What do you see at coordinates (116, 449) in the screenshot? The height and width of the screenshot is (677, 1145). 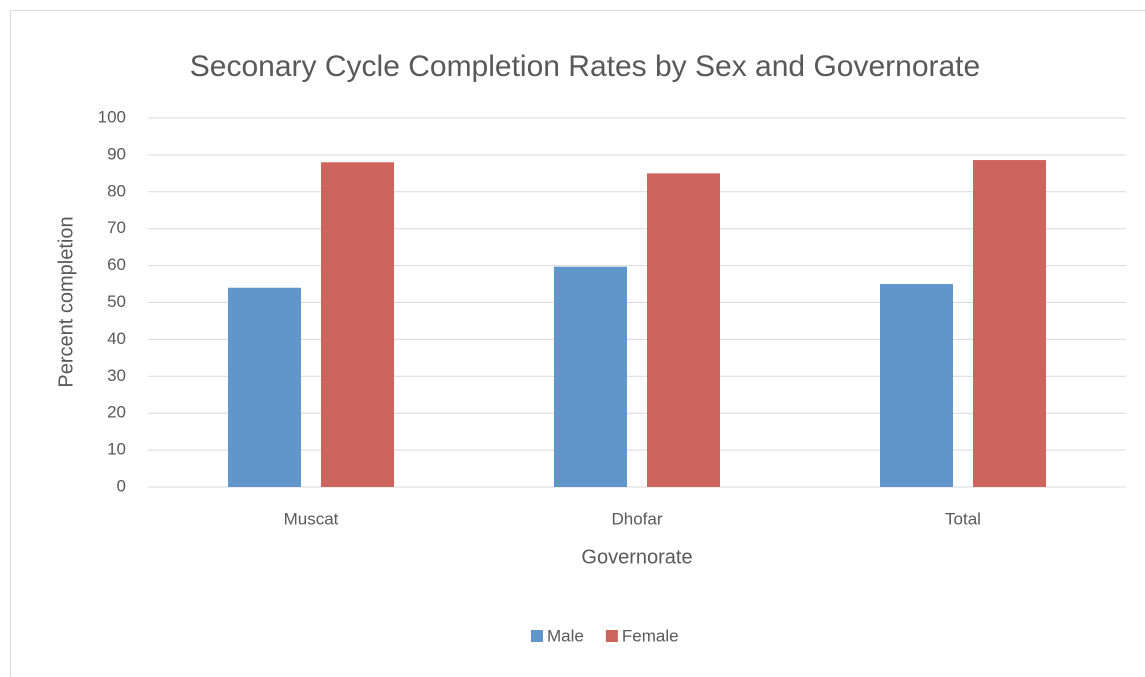 I see `y-tick-label: 10` at bounding box center [116, 449].